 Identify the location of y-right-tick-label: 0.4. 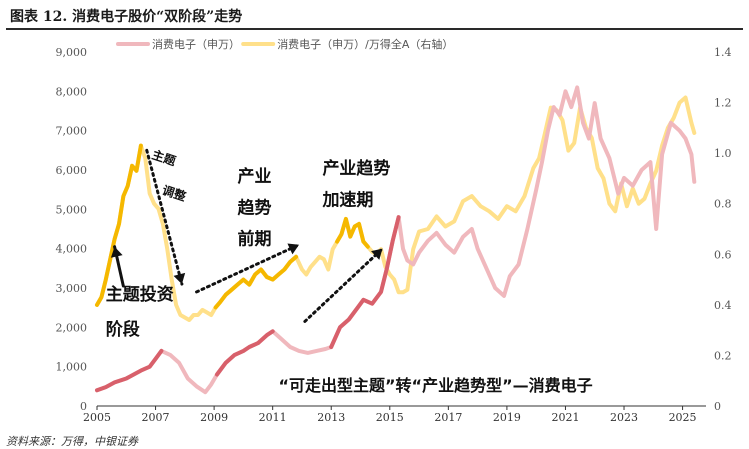
(723, 305).